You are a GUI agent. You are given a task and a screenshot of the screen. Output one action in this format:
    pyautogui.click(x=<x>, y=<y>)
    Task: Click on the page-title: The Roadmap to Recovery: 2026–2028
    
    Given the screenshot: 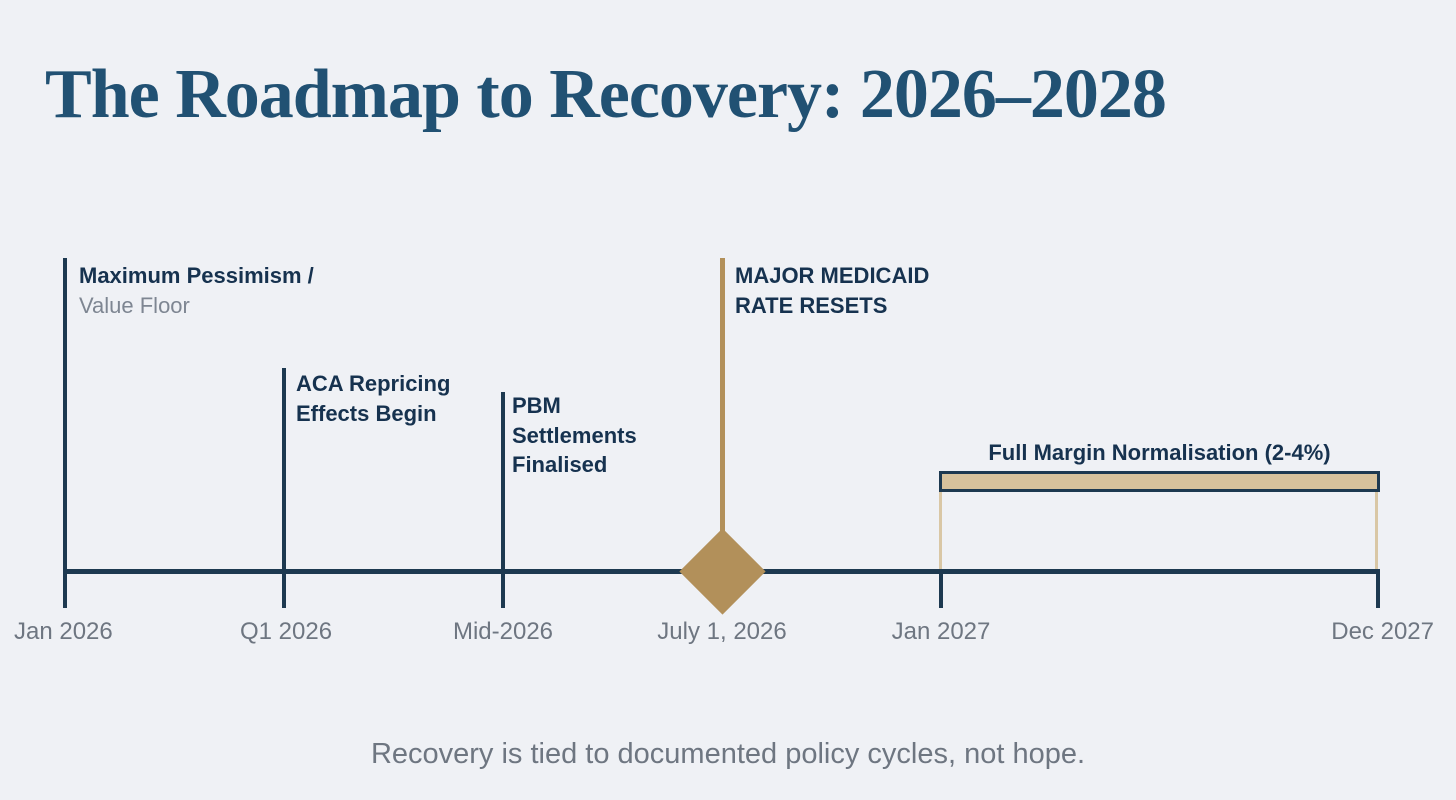 What is the action you would take?
    pyautogui.click(x=606, y=94)
    